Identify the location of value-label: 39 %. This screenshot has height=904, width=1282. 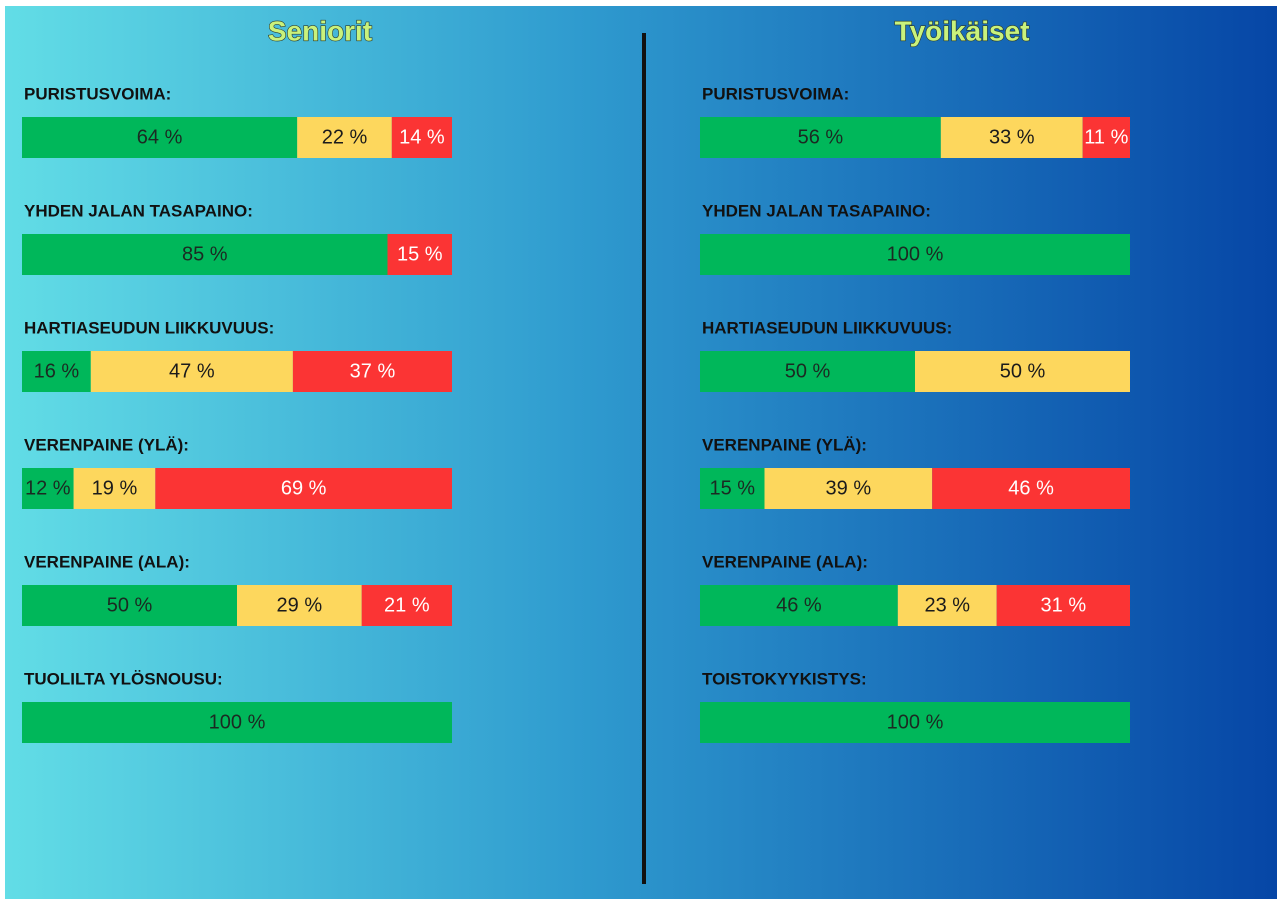
(849, 488).